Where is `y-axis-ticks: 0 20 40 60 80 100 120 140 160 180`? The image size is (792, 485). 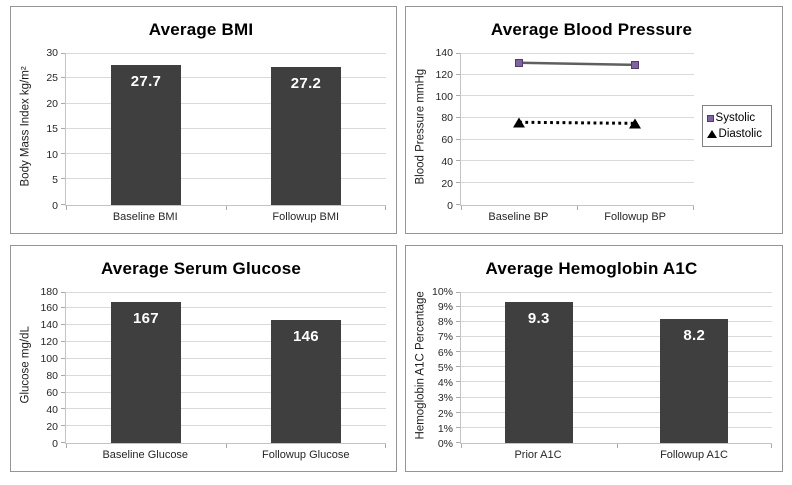 y-axis-ticks: 0 20 40 60 80 100 120 140 160 180 is located at coordinates (50, 368).